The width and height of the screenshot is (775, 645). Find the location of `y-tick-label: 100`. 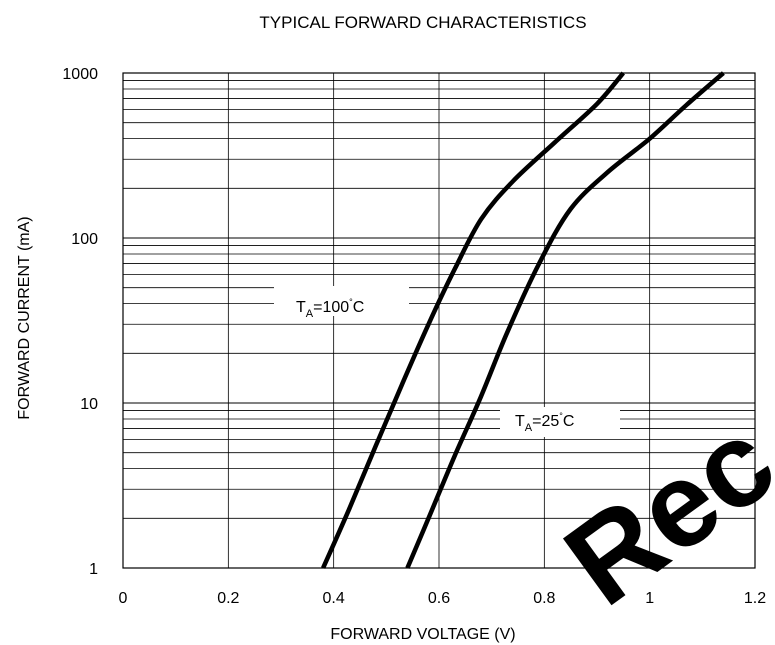

y-tick-label: 100 is located at coordinates (84, 239).